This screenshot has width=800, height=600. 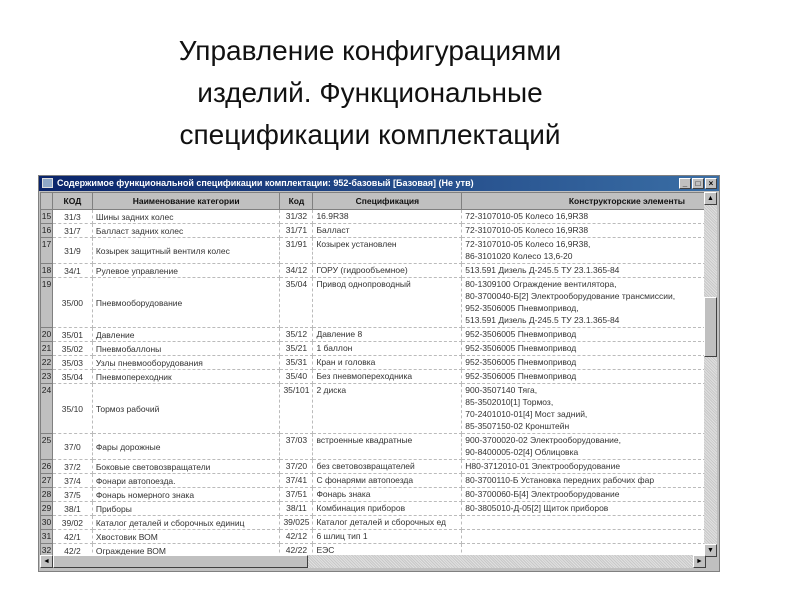 I want to click on design-element-line: 900-3507140 Тяга,, so click(x=501, y=390).